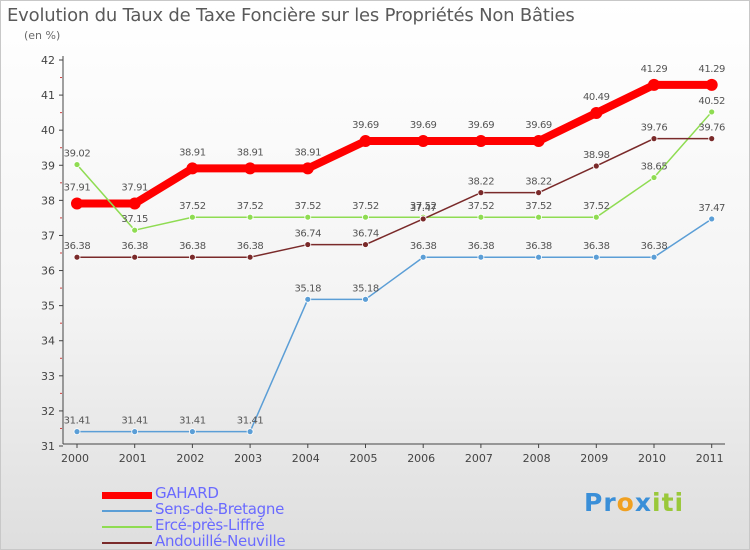 The width and height of the screenshot is (750, 550). What do you see at coordinates (75, 458) in the screenshot?
I see `x-tick-label: 2000` at bounding box center [75, 458].